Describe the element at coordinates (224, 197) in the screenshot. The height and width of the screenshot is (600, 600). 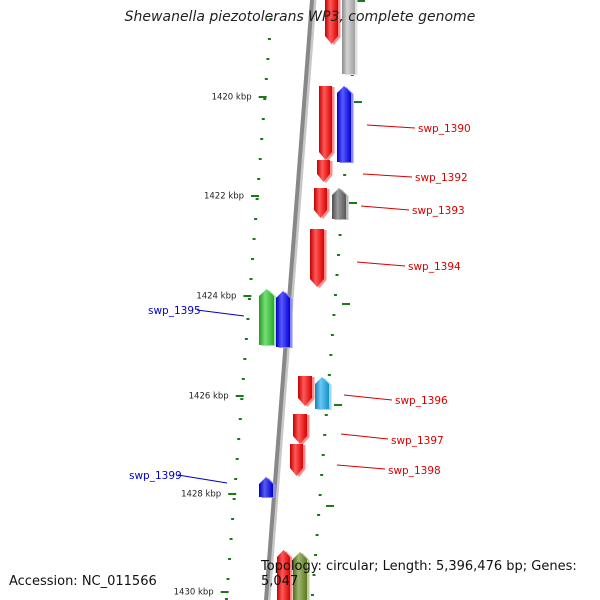
I see `kbp-label: 1422 kbp` at that location.